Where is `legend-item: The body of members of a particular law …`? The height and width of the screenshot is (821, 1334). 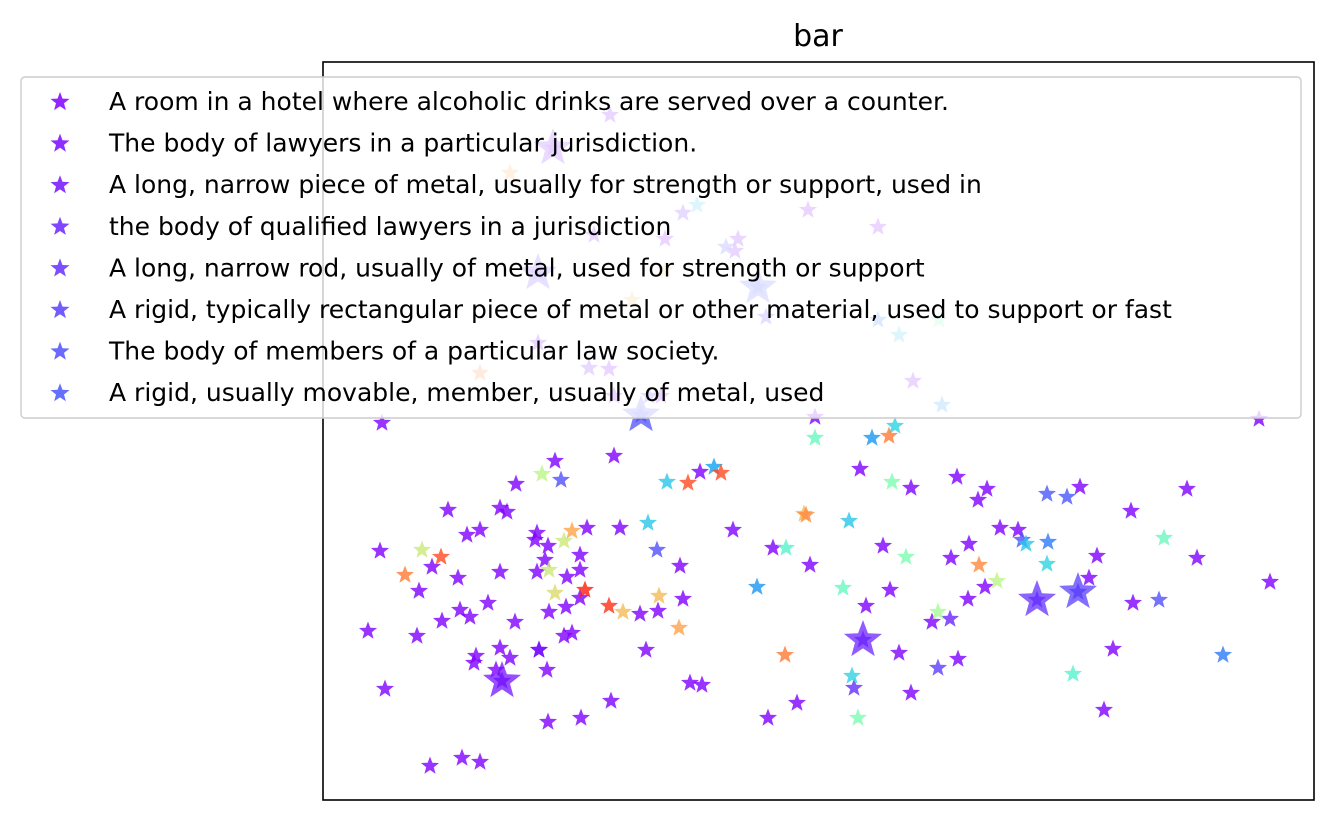 legend-item: The body of members of a particular law … is located at coordinates (385, 351).